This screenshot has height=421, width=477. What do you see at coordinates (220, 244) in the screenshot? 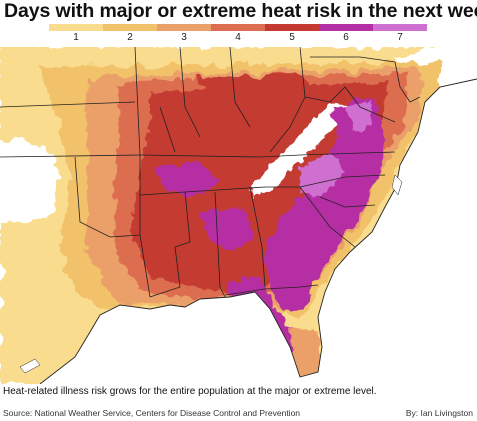
I see `boundary-ms-al` at bounding box center [220, 244].